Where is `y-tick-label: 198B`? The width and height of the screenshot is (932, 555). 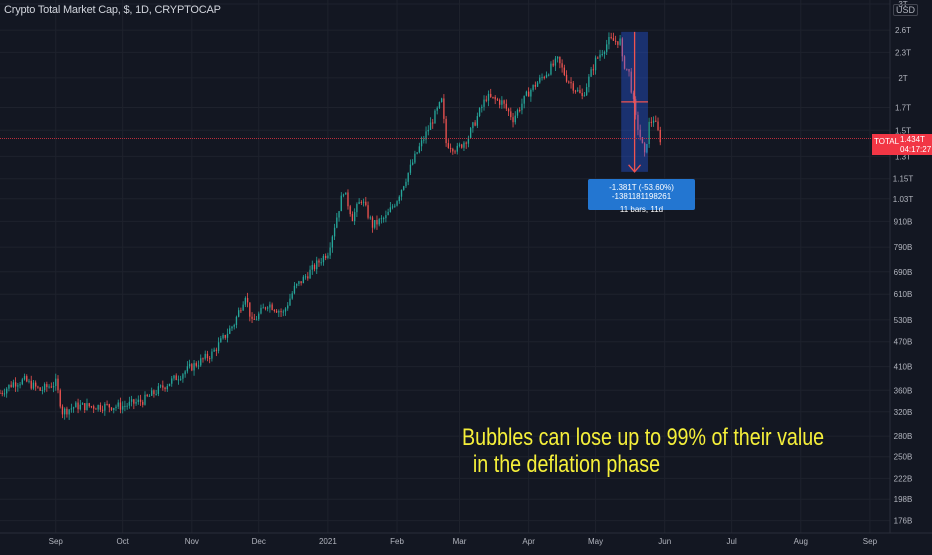
y-tick-label: 198B is located at coordinates (903, 499).